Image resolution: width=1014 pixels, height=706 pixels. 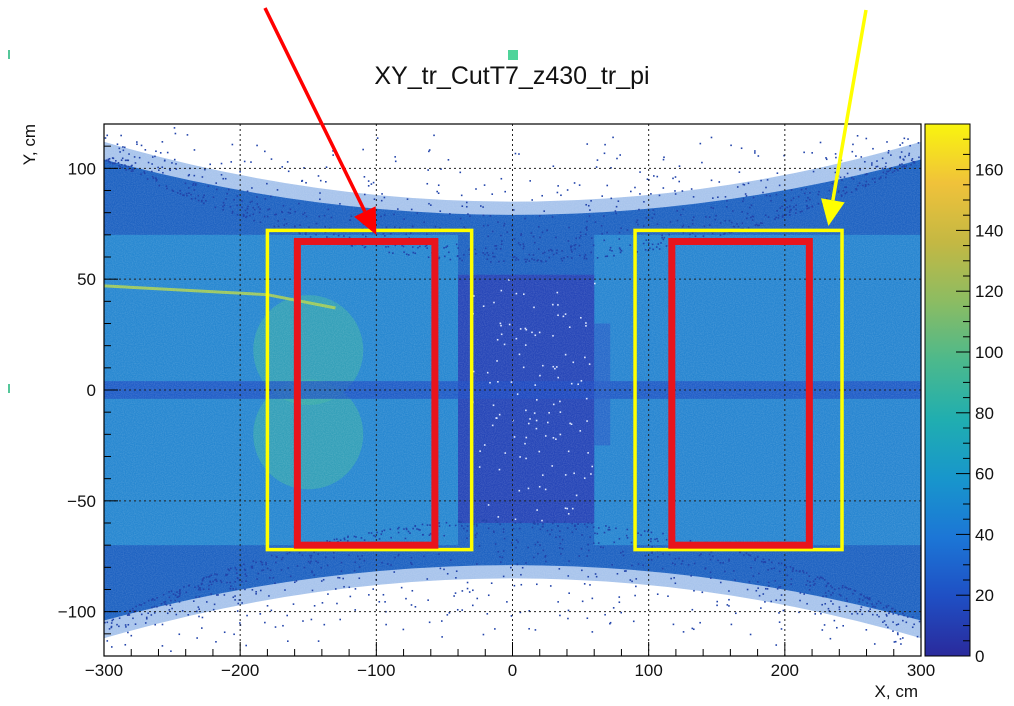 I want to click on selection-box-red, so click(x=366, y=393).